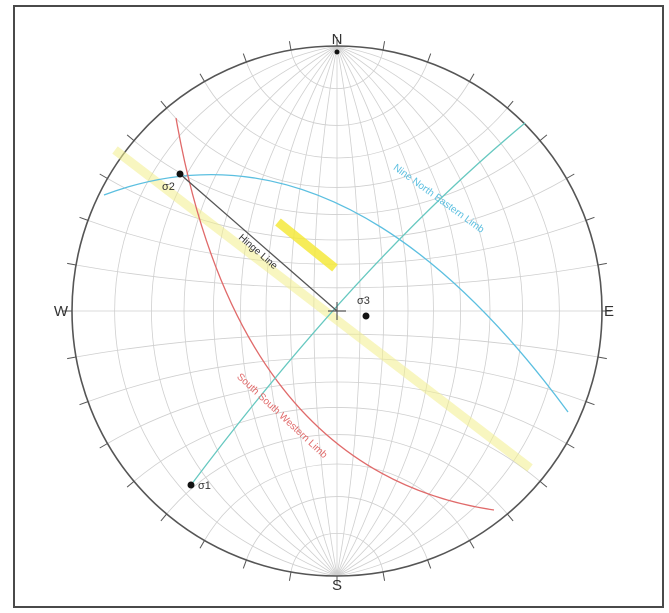  I want to click on east-label: E, so click(609, 311).